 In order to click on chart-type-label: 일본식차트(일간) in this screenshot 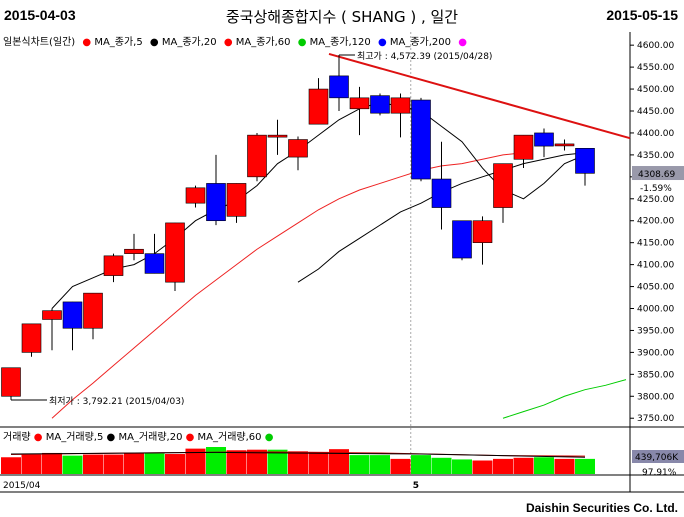, I will do `click(39, 42)`.